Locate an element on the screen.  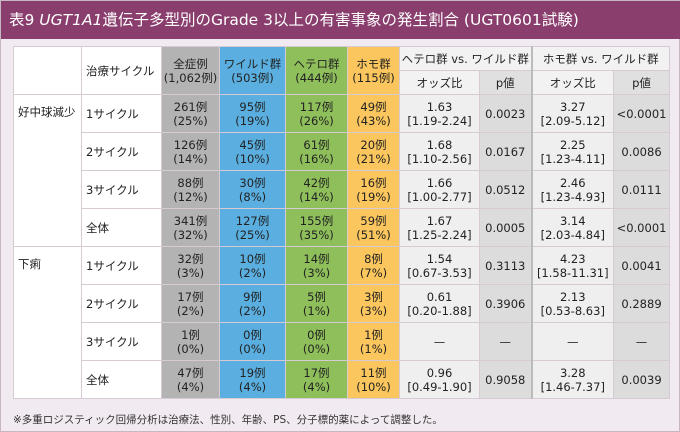
wild-sub: (19%) is located at coordinates (252, 120).